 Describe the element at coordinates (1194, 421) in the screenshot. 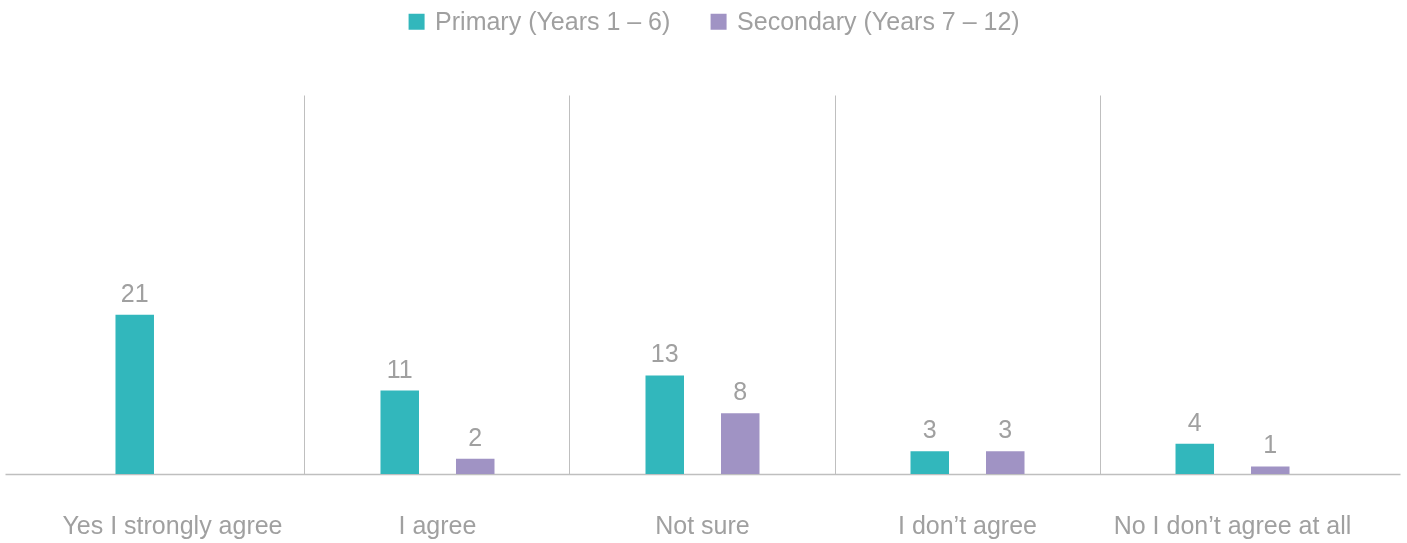

I see `data-label: 4` at that location.